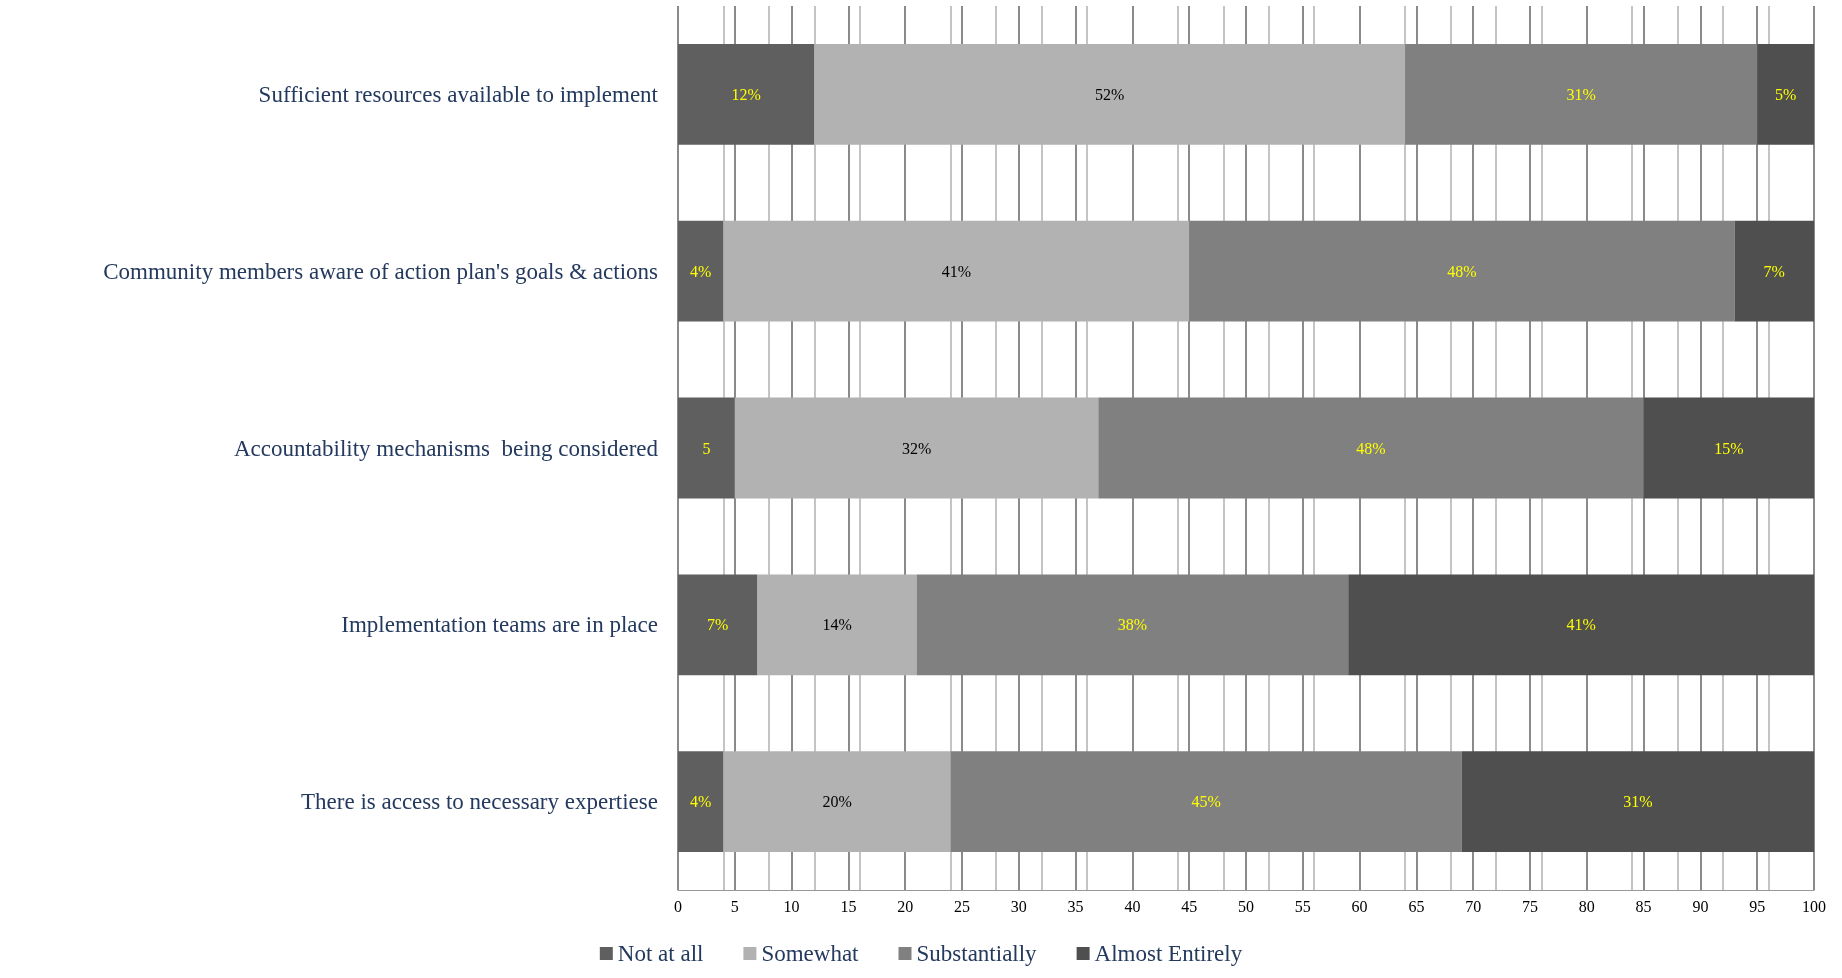  I want to click on y-tick-label: Implementation teams are in place, so click(499, 625).